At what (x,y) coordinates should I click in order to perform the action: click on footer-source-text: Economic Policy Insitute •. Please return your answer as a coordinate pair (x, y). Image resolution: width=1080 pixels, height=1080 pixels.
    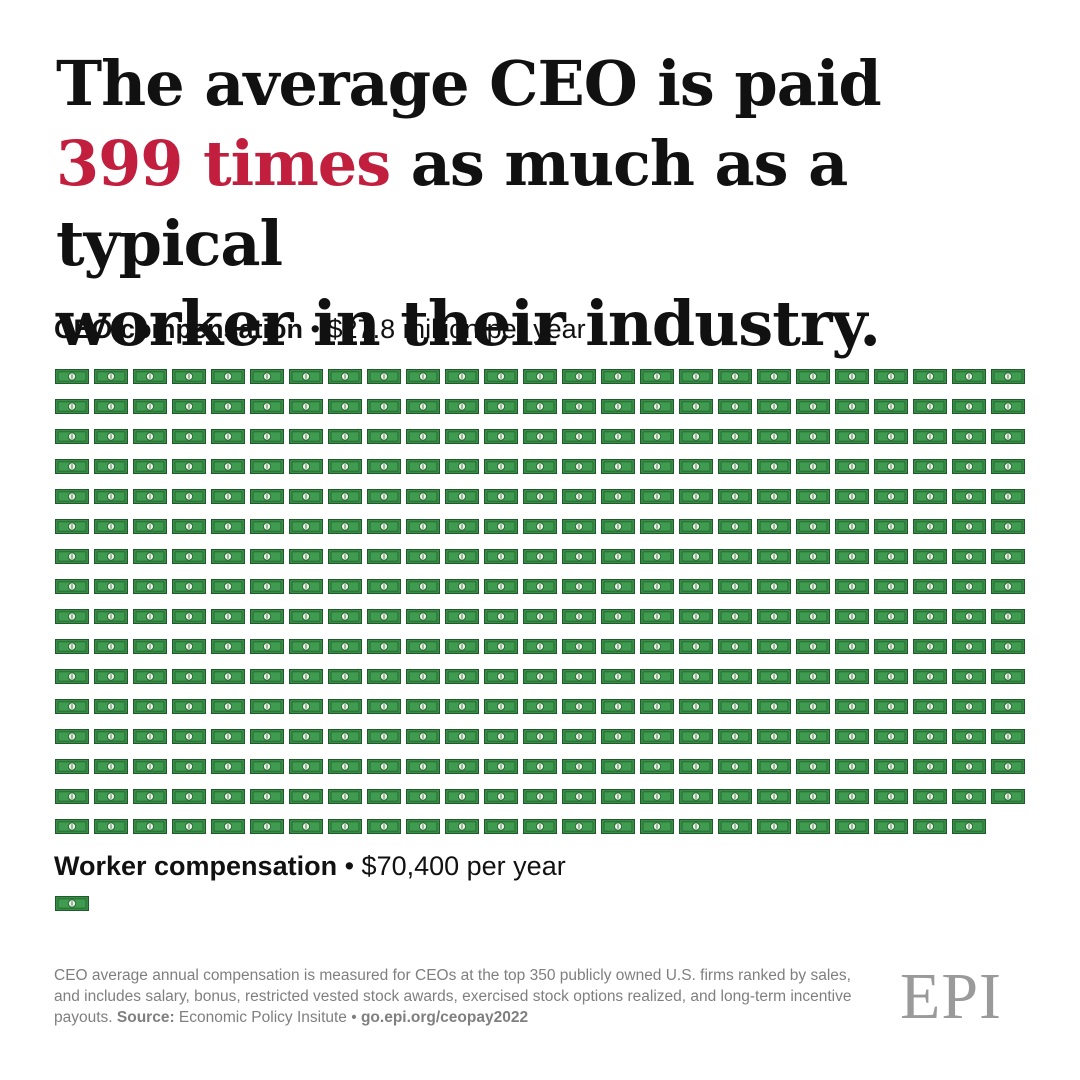
    Looking at the image, I should click on (267, 1017).